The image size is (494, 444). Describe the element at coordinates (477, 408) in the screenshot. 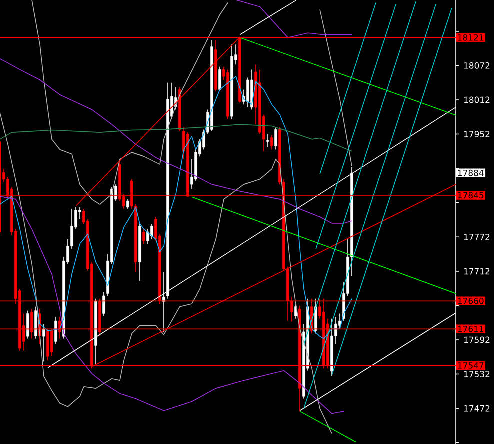

I see `y-tick-label: 17472` at that location.